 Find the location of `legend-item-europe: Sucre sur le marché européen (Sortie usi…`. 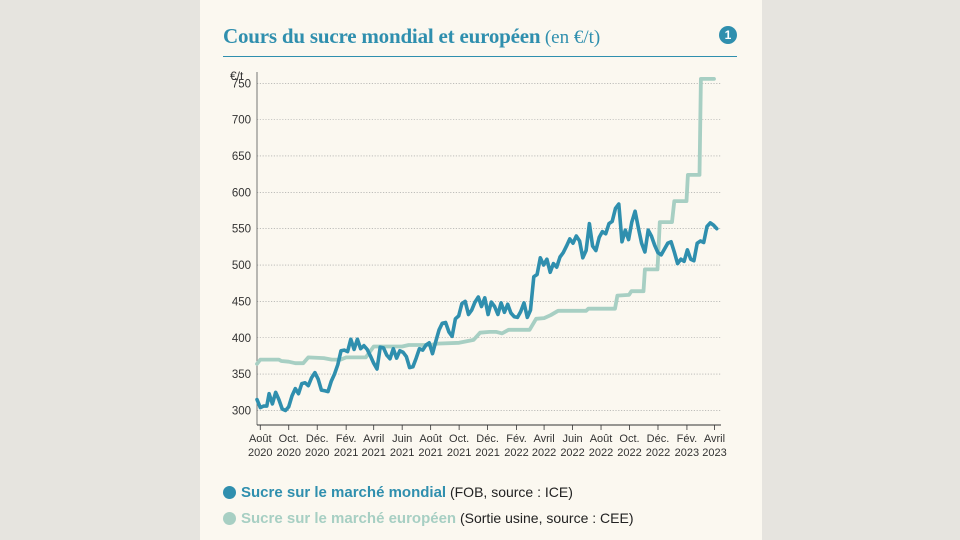

legend-item-europe: Sucre sur le marché européen (Sortie usi… is located at coordinates (483, 518).